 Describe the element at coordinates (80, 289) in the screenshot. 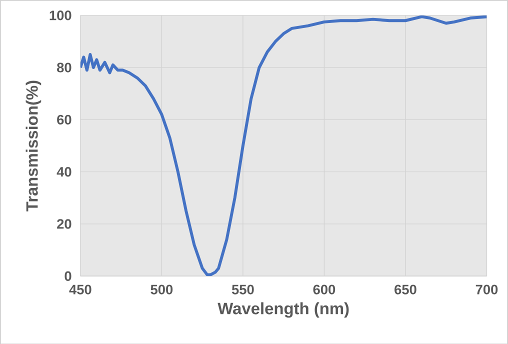

I see `x-tick-label: 450` at that location.